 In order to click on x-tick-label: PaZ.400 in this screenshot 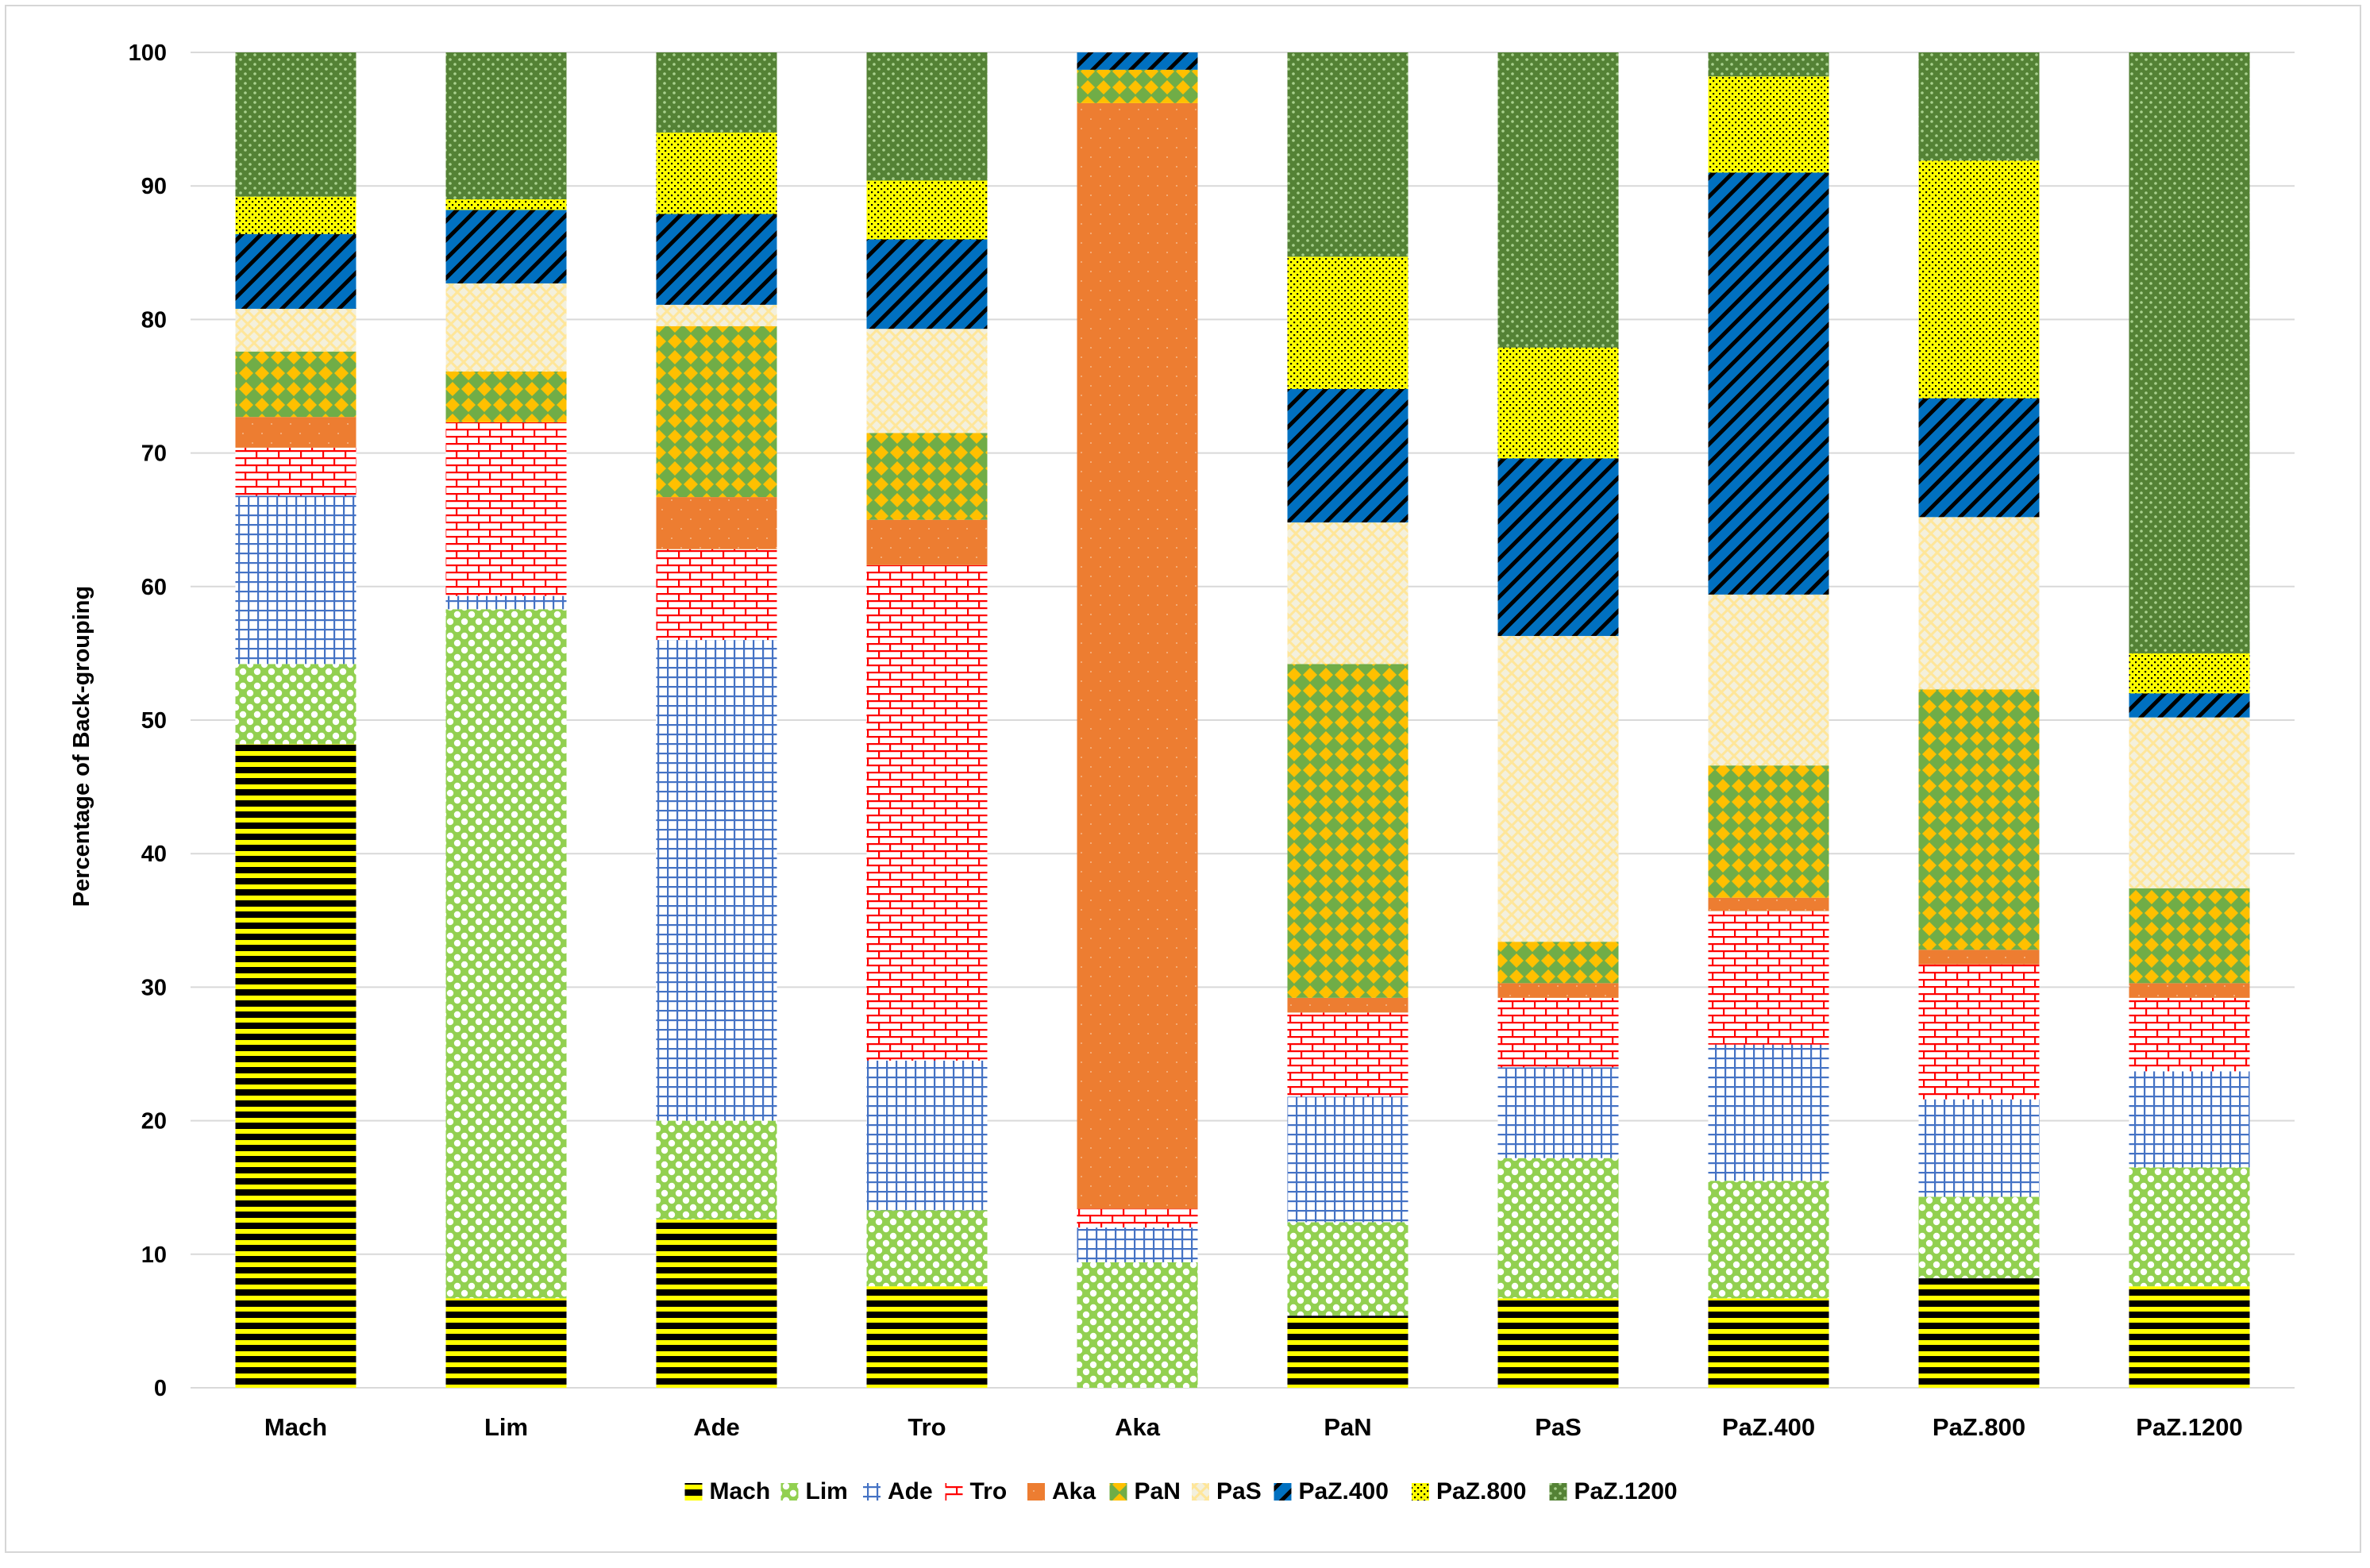, I will do `click(1769, 1427)`.